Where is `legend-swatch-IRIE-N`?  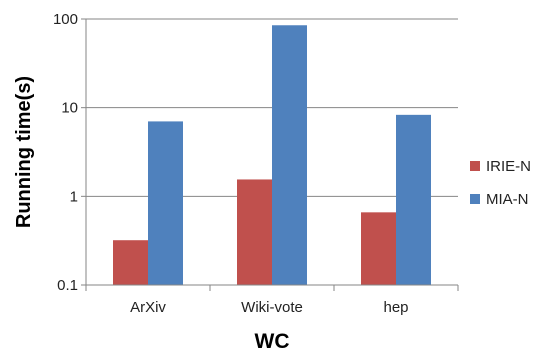
legend-swatch-IRIE-N is located at coordinates (475, 166).